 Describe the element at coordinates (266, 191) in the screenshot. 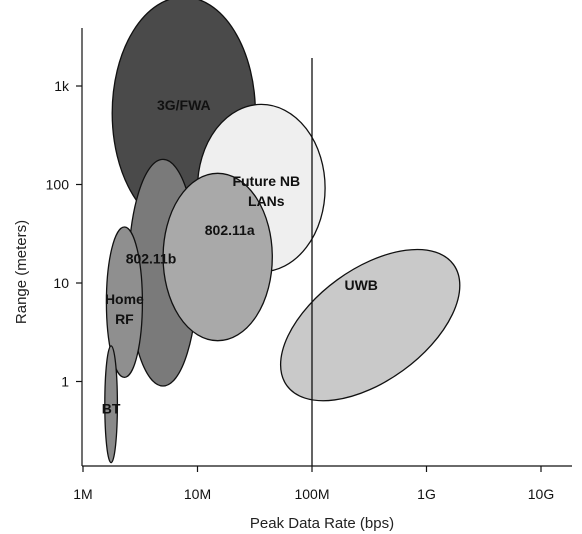

I see `region-label-future-nb-lans: Future NB LANs` at that location.